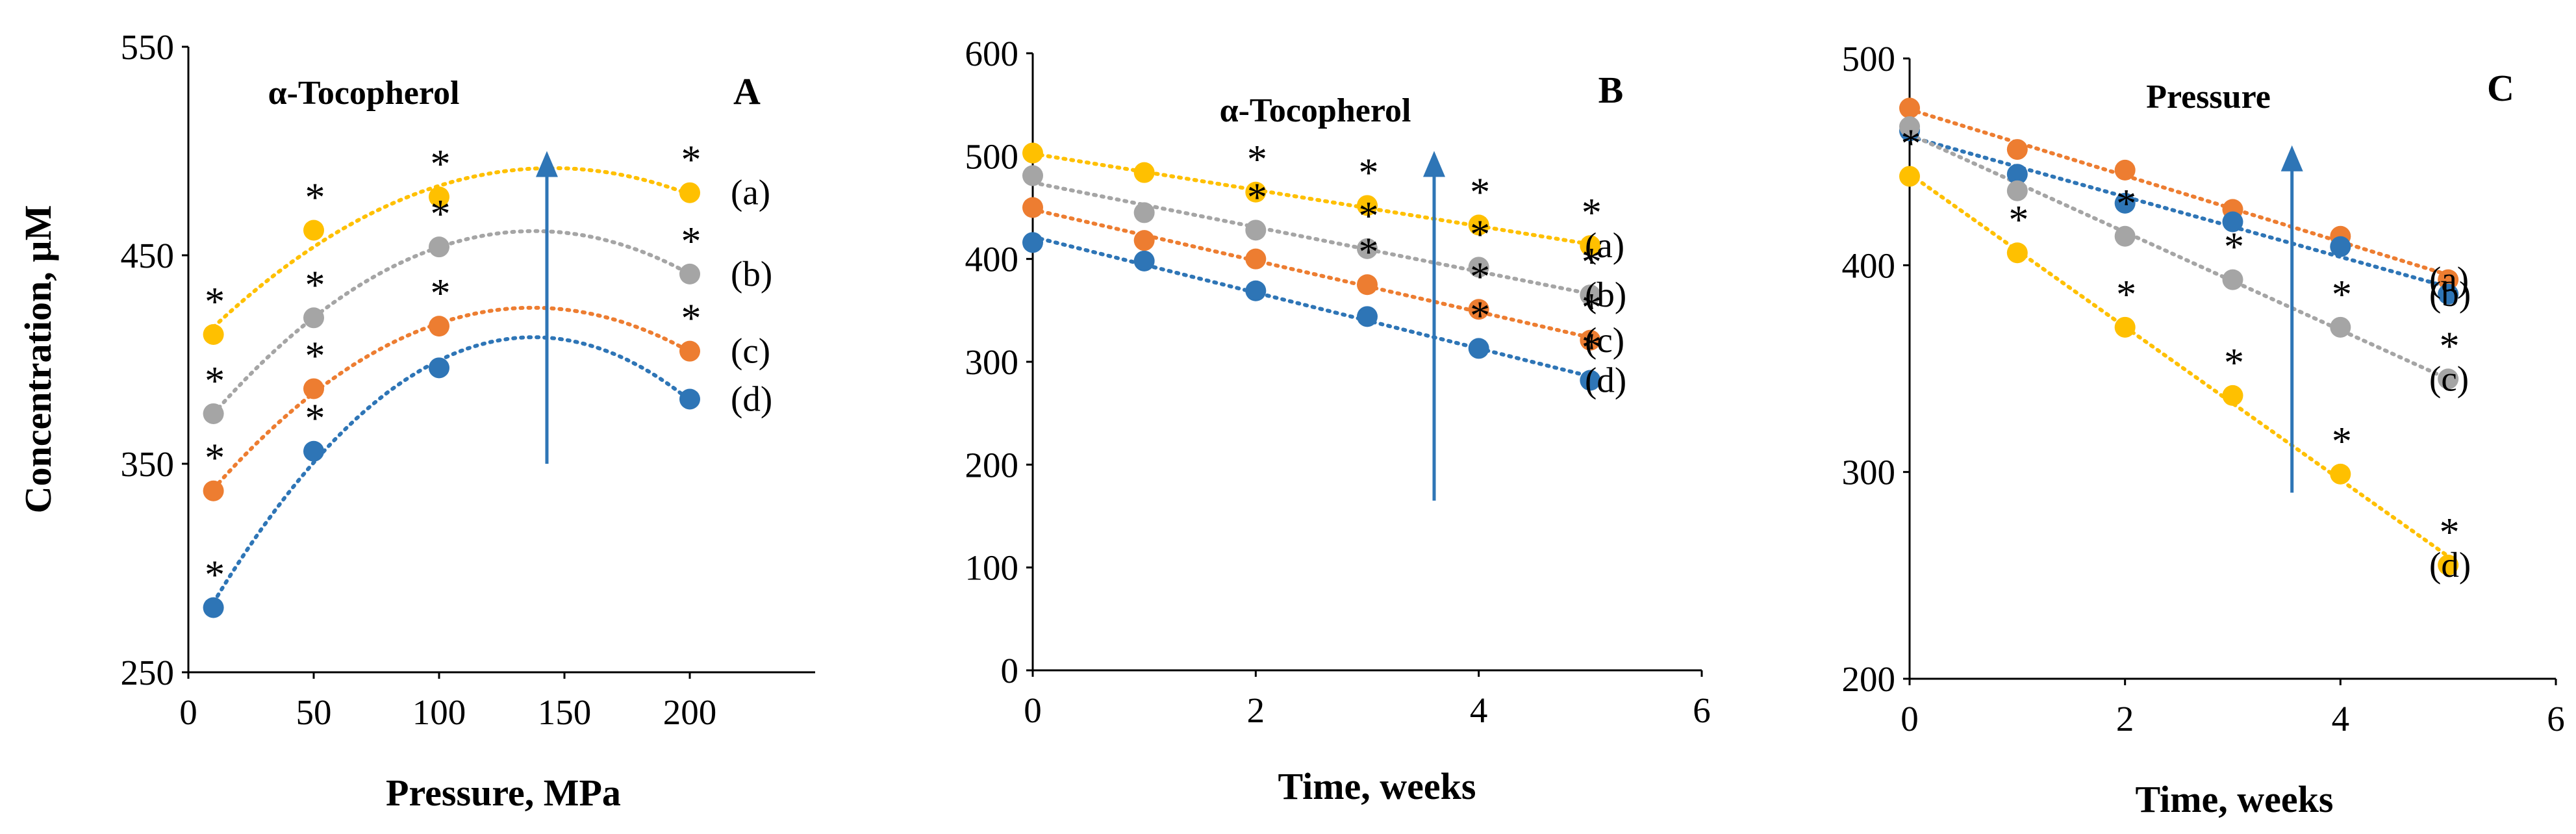 Image resolution: width=2576 pixels, height=834 pixels. What do you see at coordinates (1611, 90) in the screenshot?
I see `panel-letter: B` at bounding box center [1611, 90].